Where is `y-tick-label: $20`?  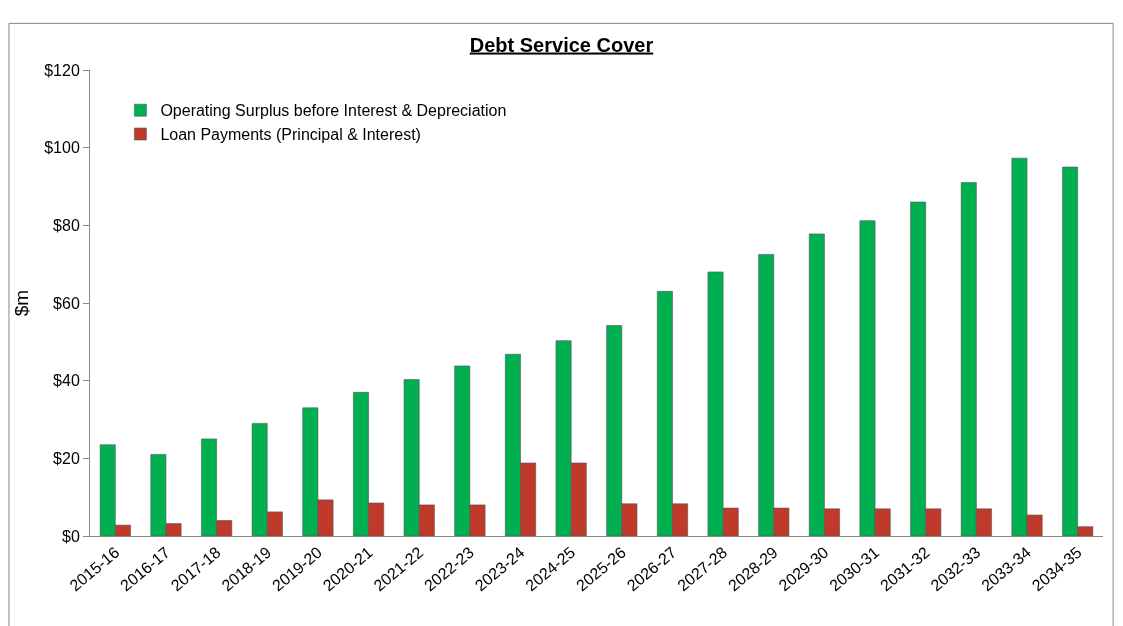
y-tick-label: $20 is located at coordinates (66, 458).